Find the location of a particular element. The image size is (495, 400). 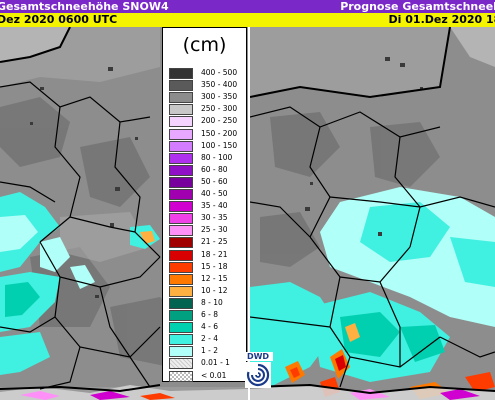

snow-patches is located at coordinates (80, 283).